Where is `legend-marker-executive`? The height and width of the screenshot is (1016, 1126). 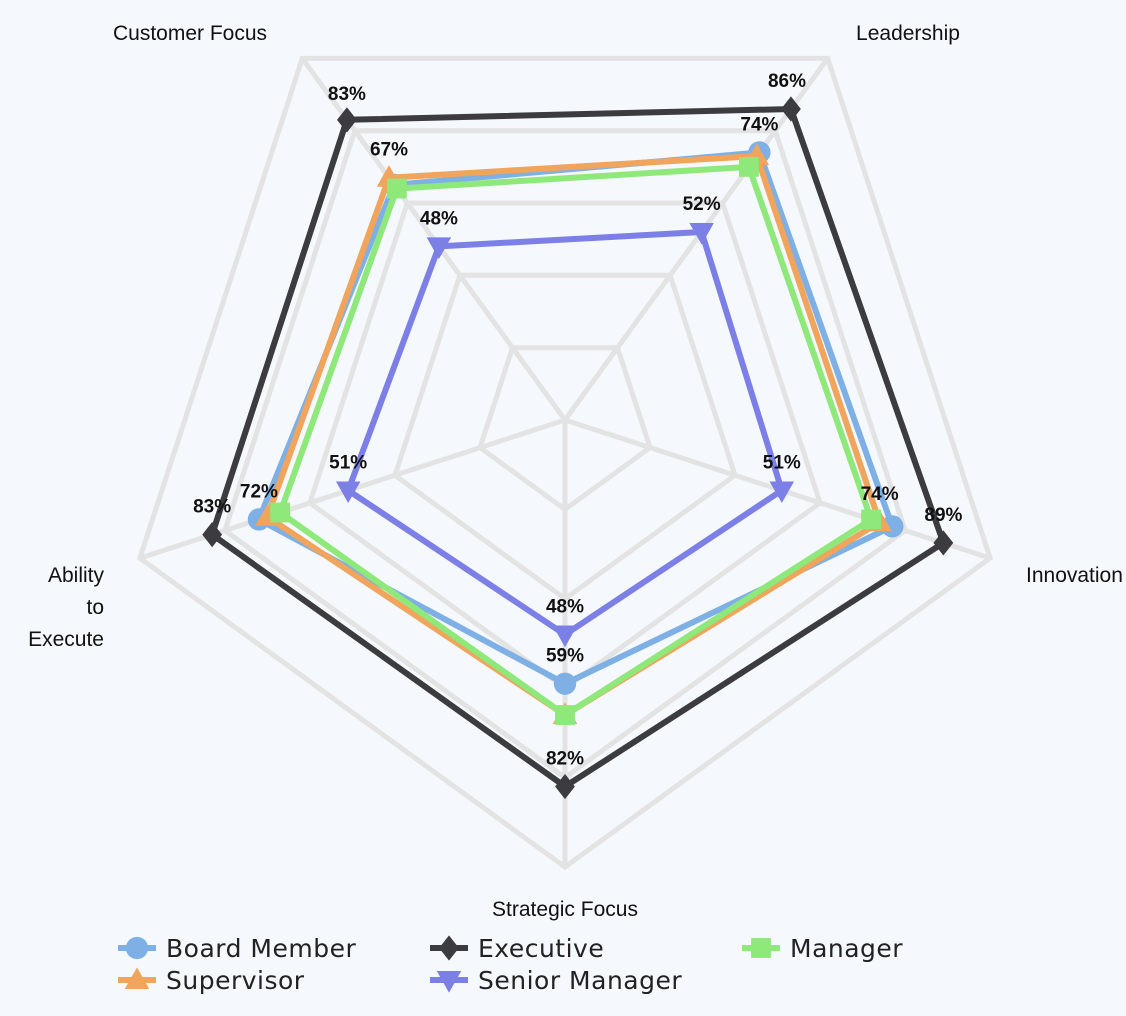
legend-marker-executive is located at coordinates (449, 948).